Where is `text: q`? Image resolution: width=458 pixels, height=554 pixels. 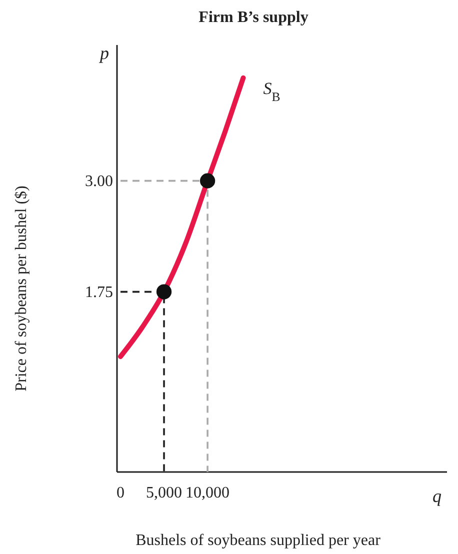 text: q is located at coordinates (437, 496).